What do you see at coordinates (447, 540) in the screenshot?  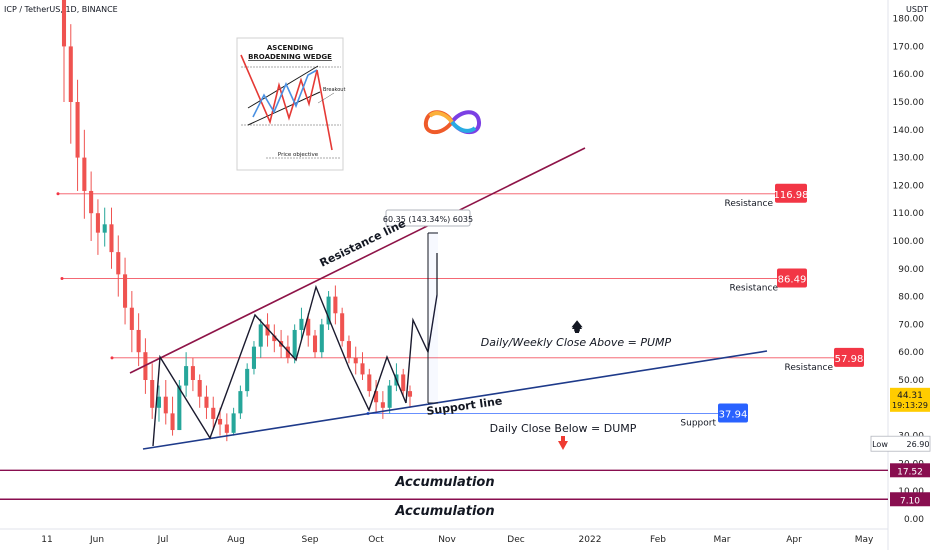 I see `x-tick-label: Nov` at bounding box center [447, 540].